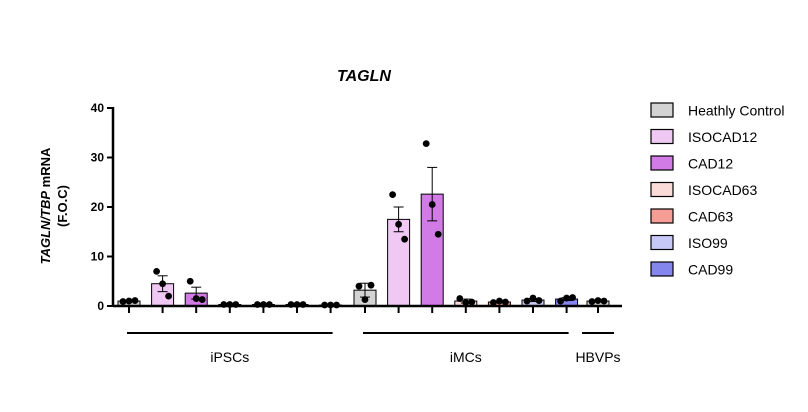 The height and width of the screenshot is (412, 808). What do you see at coordinates (722, 137) in the screenshot?
I see `legend-label: ISOCAD12` at bounding box center [722, 137].